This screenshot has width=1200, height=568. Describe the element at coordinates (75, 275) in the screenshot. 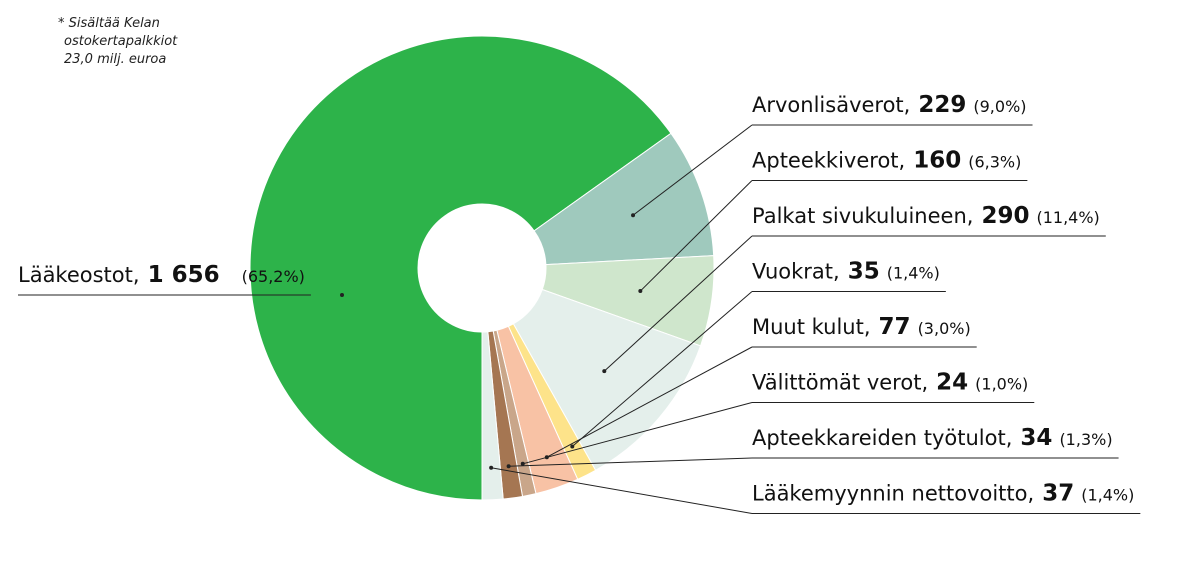

I see `category-name: Lääkeostot` at that location.